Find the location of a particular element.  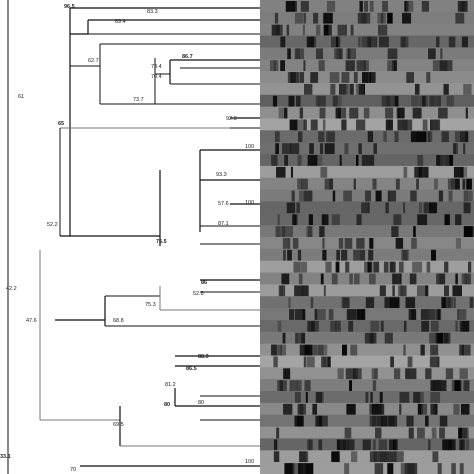

node-label-n21: 52.8 is located at coordinates (198, 294).